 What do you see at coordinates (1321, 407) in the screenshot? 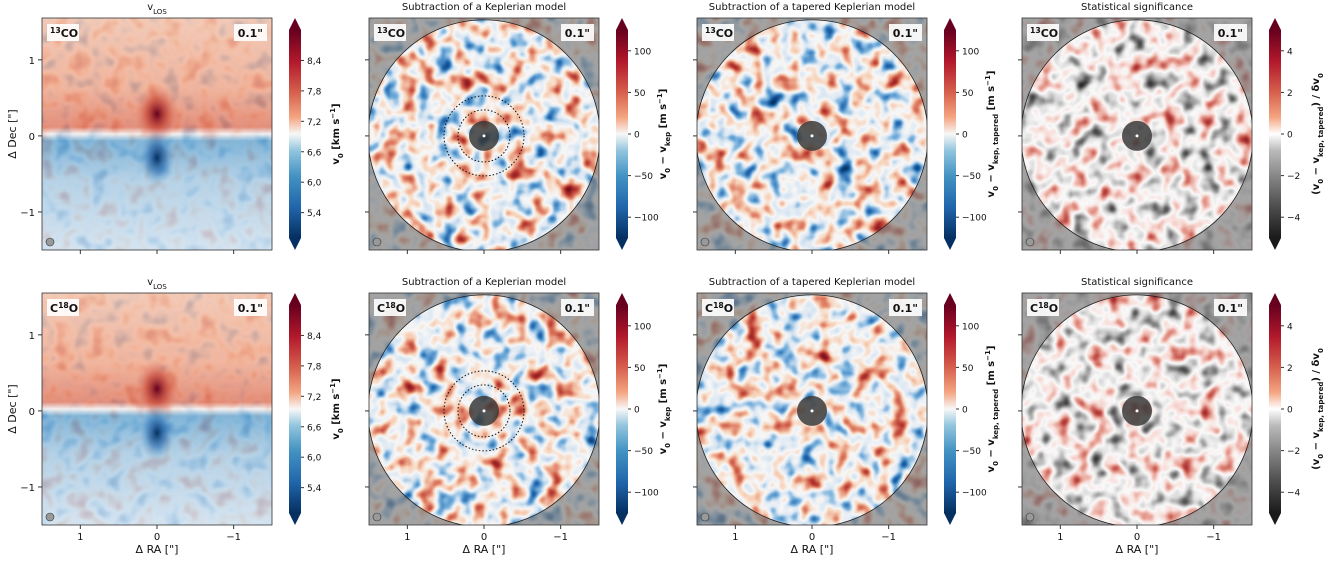
I see `cbar-label-part: kep, tapered` at bounding box center [1321, 407].